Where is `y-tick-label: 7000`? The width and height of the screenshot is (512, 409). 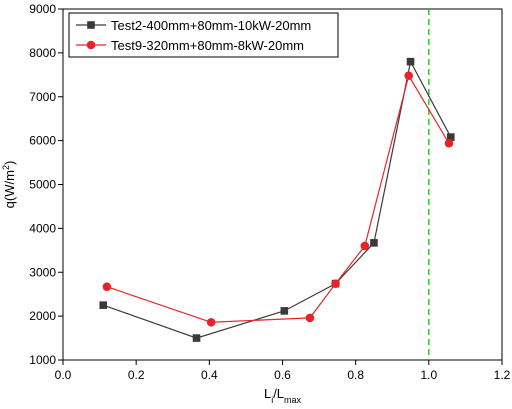
y-tick-label: 7000 is located at coordinates (42, 97).